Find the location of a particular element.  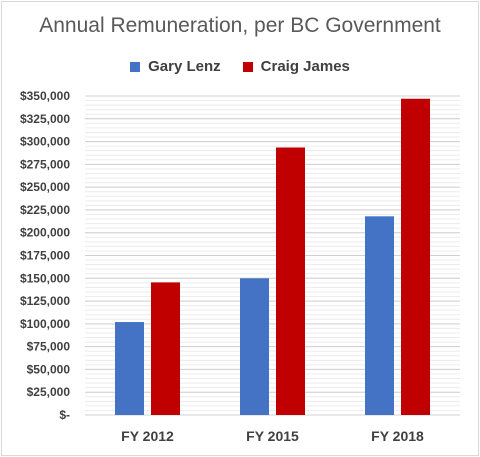

x-tick-label: FY 2018 is located at coordinates (397, 436).